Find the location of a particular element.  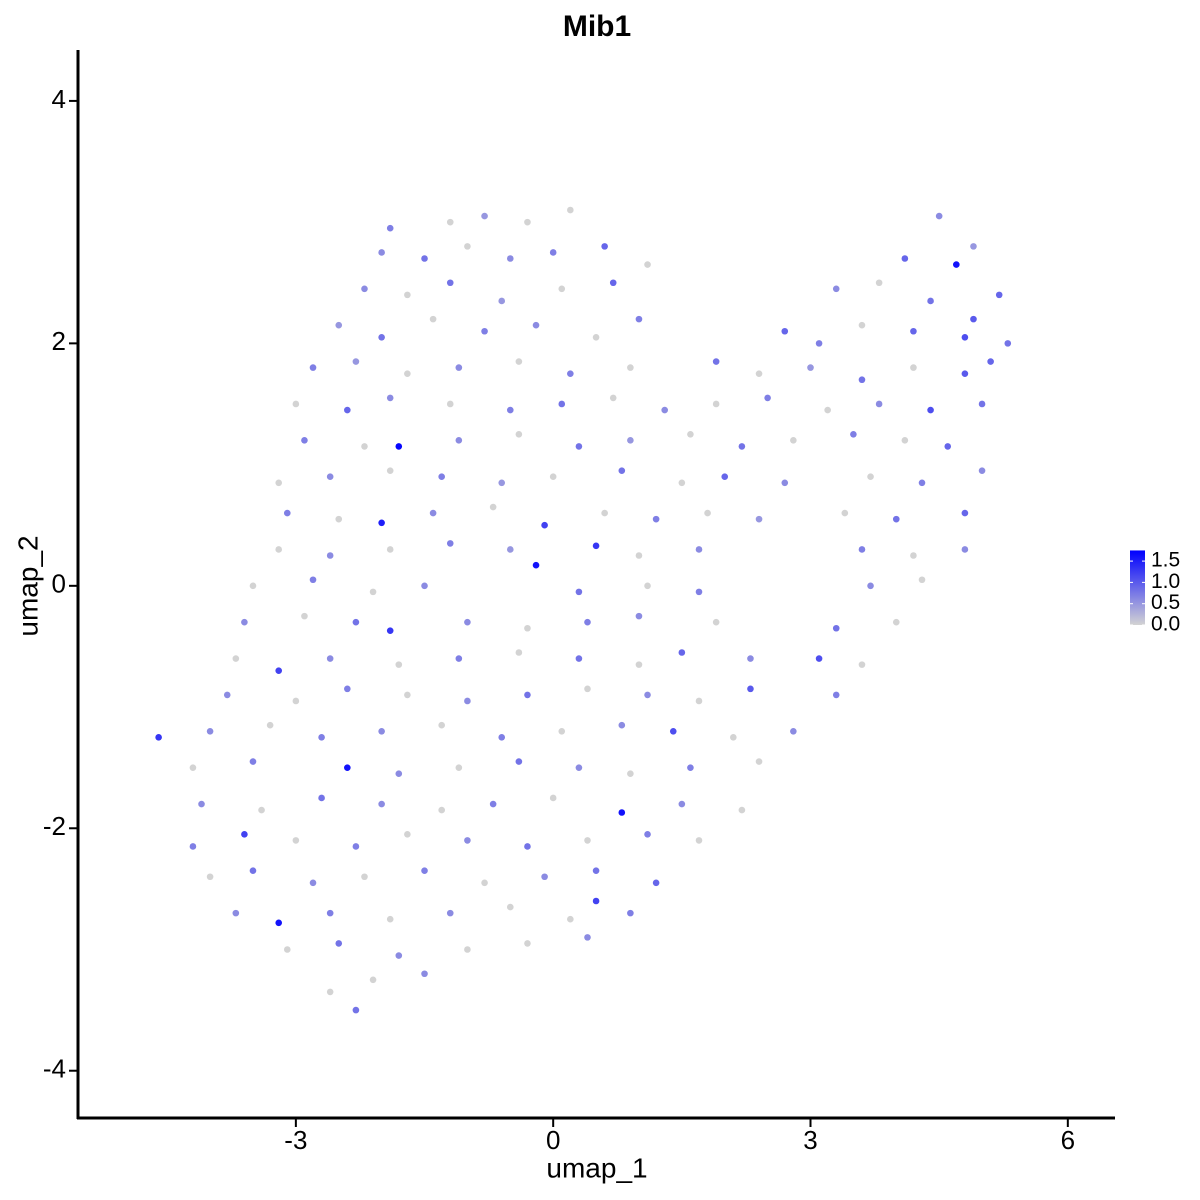

y-tick-label: 4 is located at coordinates (59, 99).